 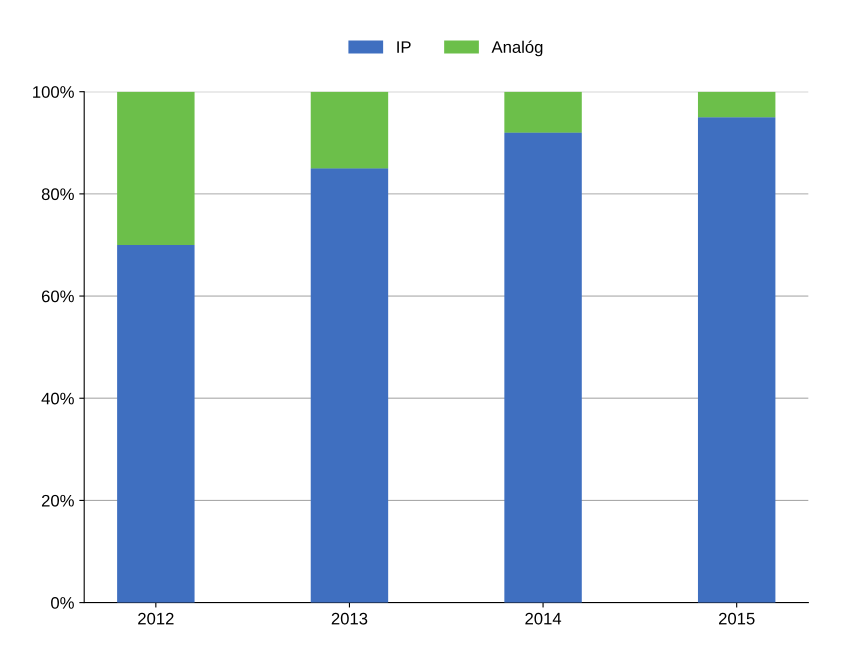 What do you see at coordinates (58, 194) in the screenshot?
I see `y-tick-label: 80%` at bounding box center [58, 194].